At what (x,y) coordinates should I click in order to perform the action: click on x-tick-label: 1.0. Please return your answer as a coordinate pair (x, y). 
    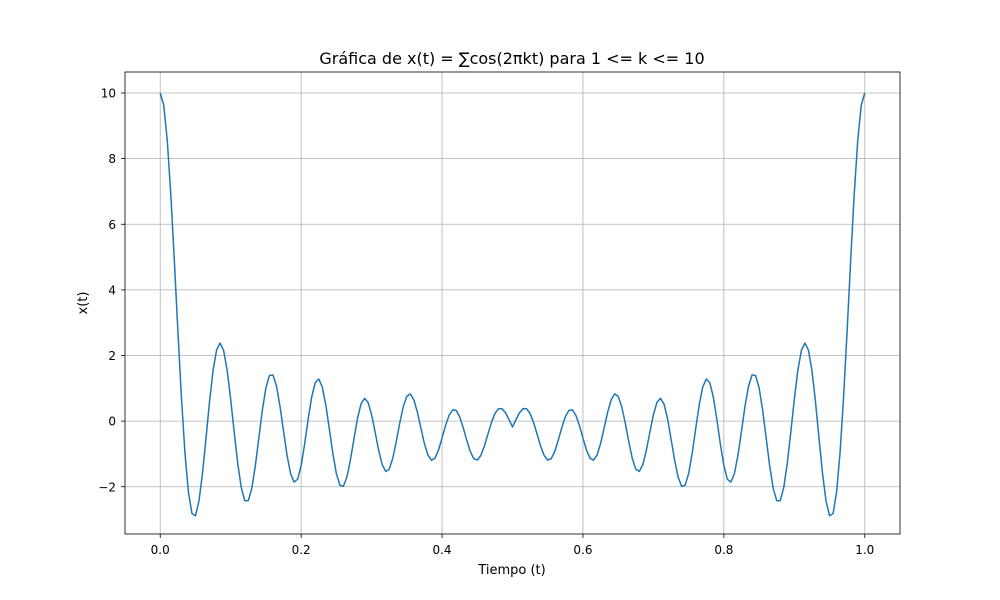
    Looking at the image, I should click on (864, 550).